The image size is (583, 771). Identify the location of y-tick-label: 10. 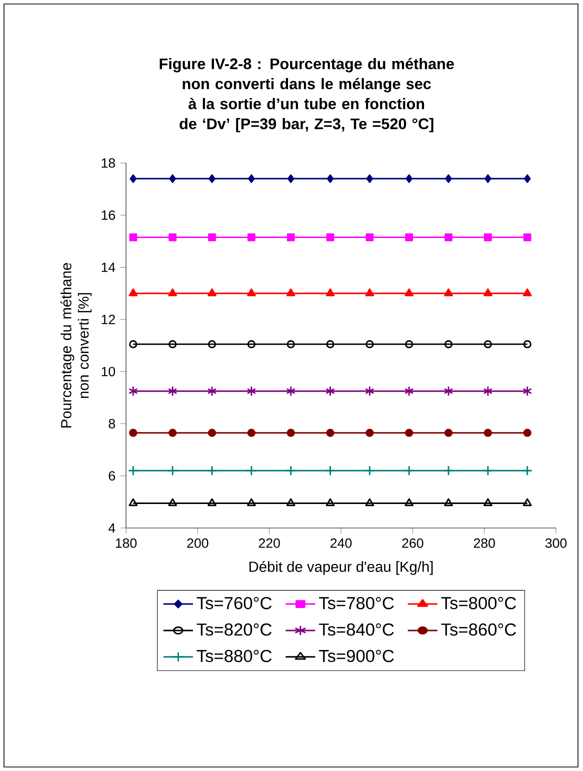
(109, 371).